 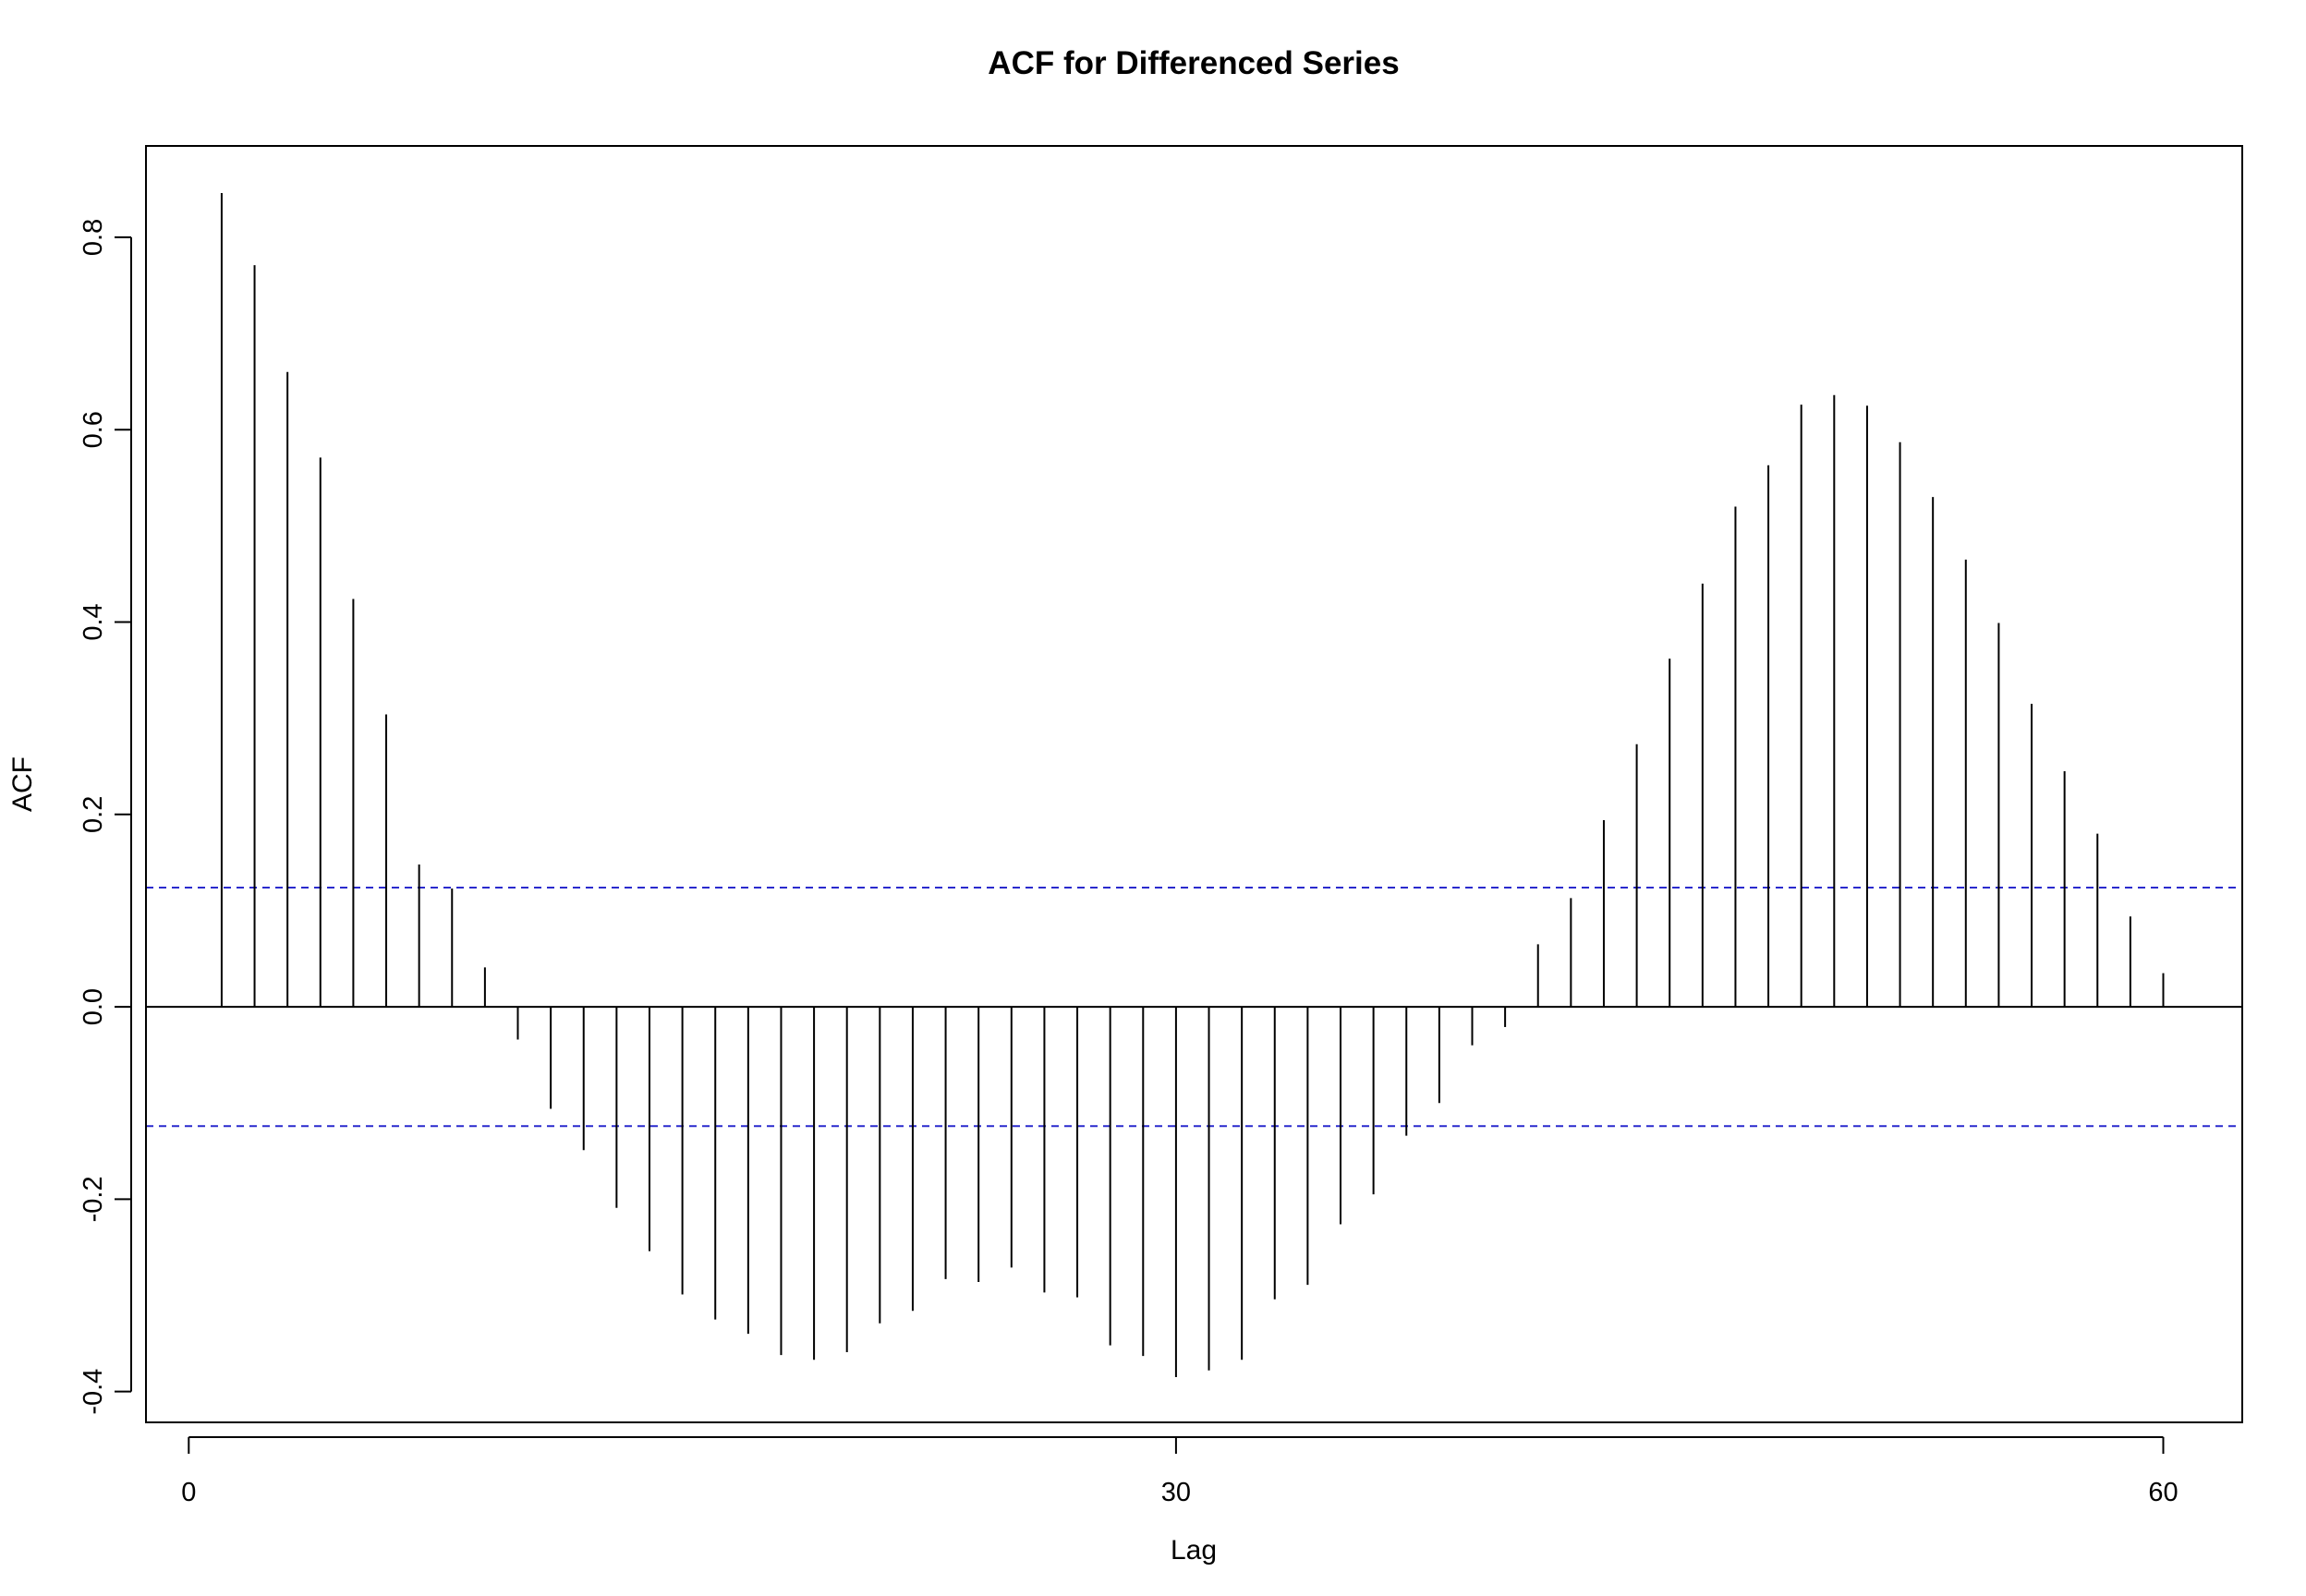 I want to click on x-tick-label: 0, so click(x=188, y=1492).